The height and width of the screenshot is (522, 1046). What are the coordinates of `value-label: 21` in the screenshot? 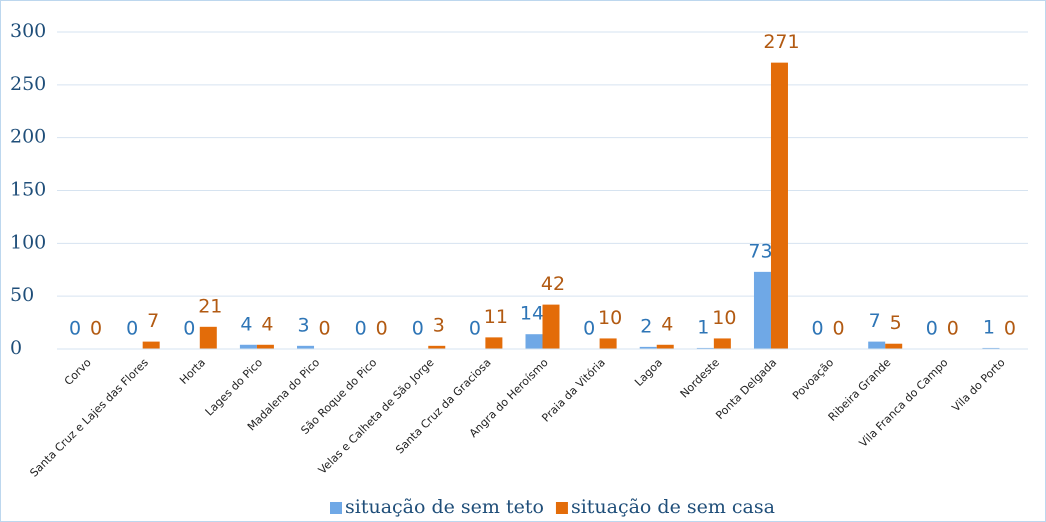 It's located at (210, 306).